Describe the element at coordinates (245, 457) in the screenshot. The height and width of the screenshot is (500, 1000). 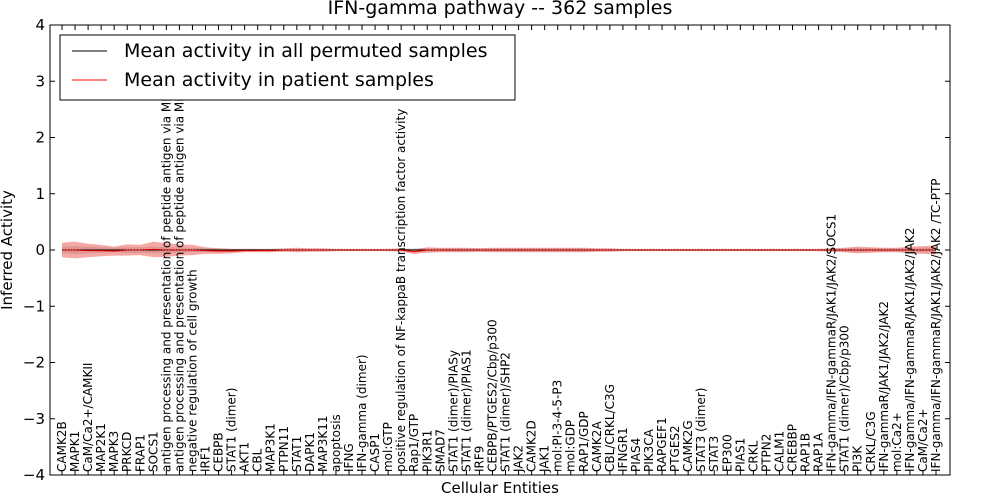
I see `x-tick-label: AKT1` at that location.